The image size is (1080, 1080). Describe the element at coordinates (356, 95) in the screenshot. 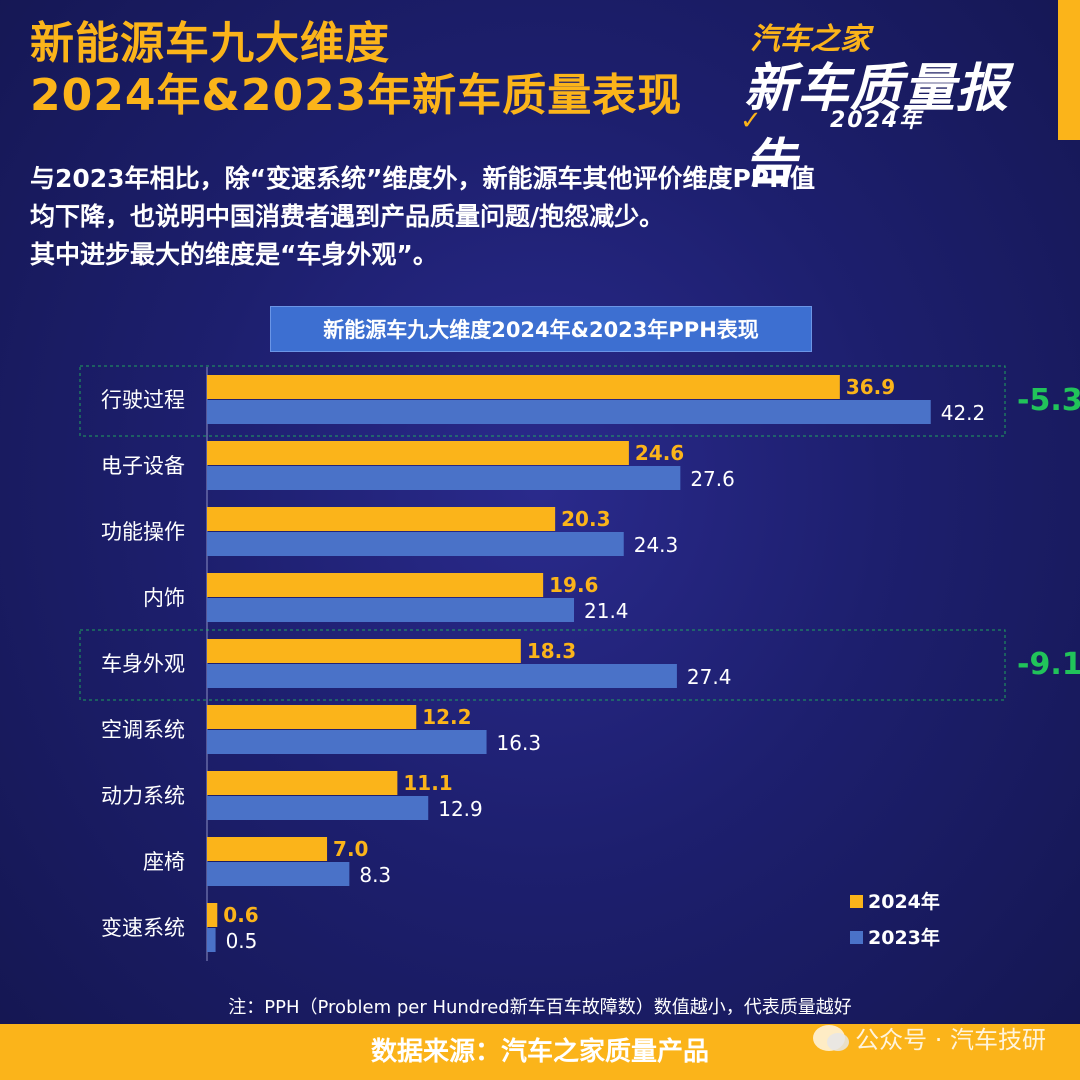

I see `title-line-2: 2024年&2023年新车质量表现` at that location.